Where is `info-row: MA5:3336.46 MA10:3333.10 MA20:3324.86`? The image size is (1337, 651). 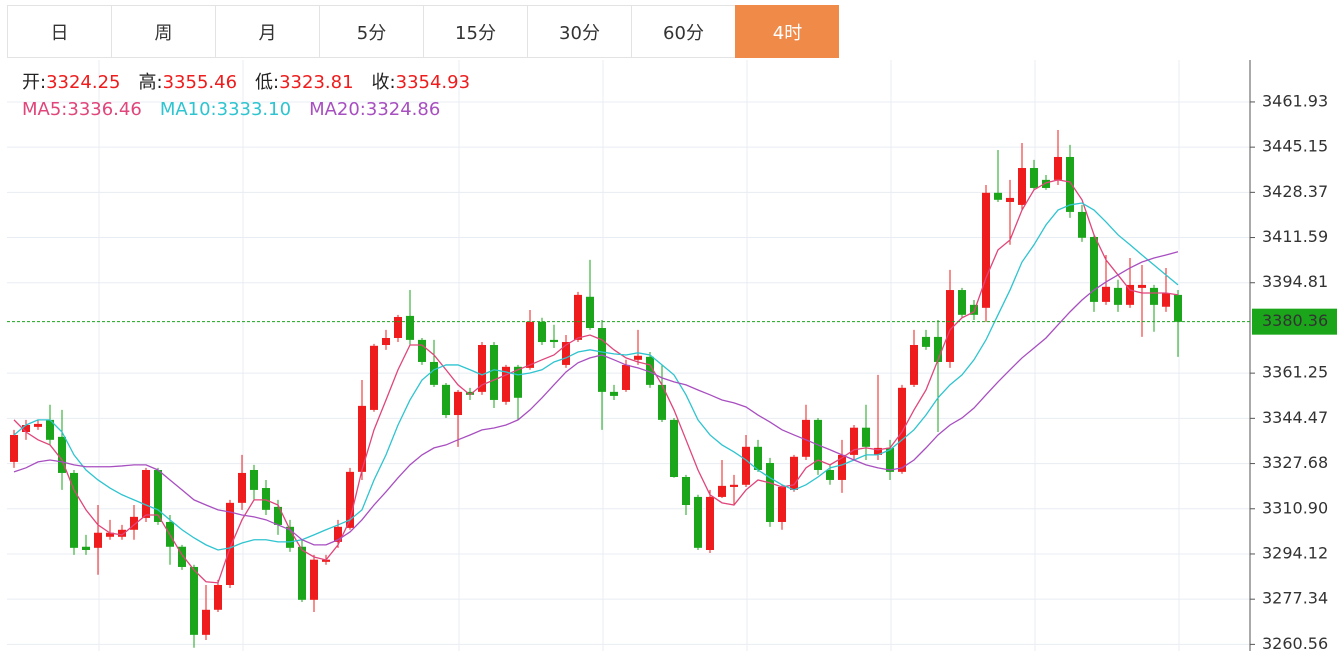
info-row: MA5:3336.46 MA10:3333.10 MA20:3324.86 is located at coordinates (231, 109).